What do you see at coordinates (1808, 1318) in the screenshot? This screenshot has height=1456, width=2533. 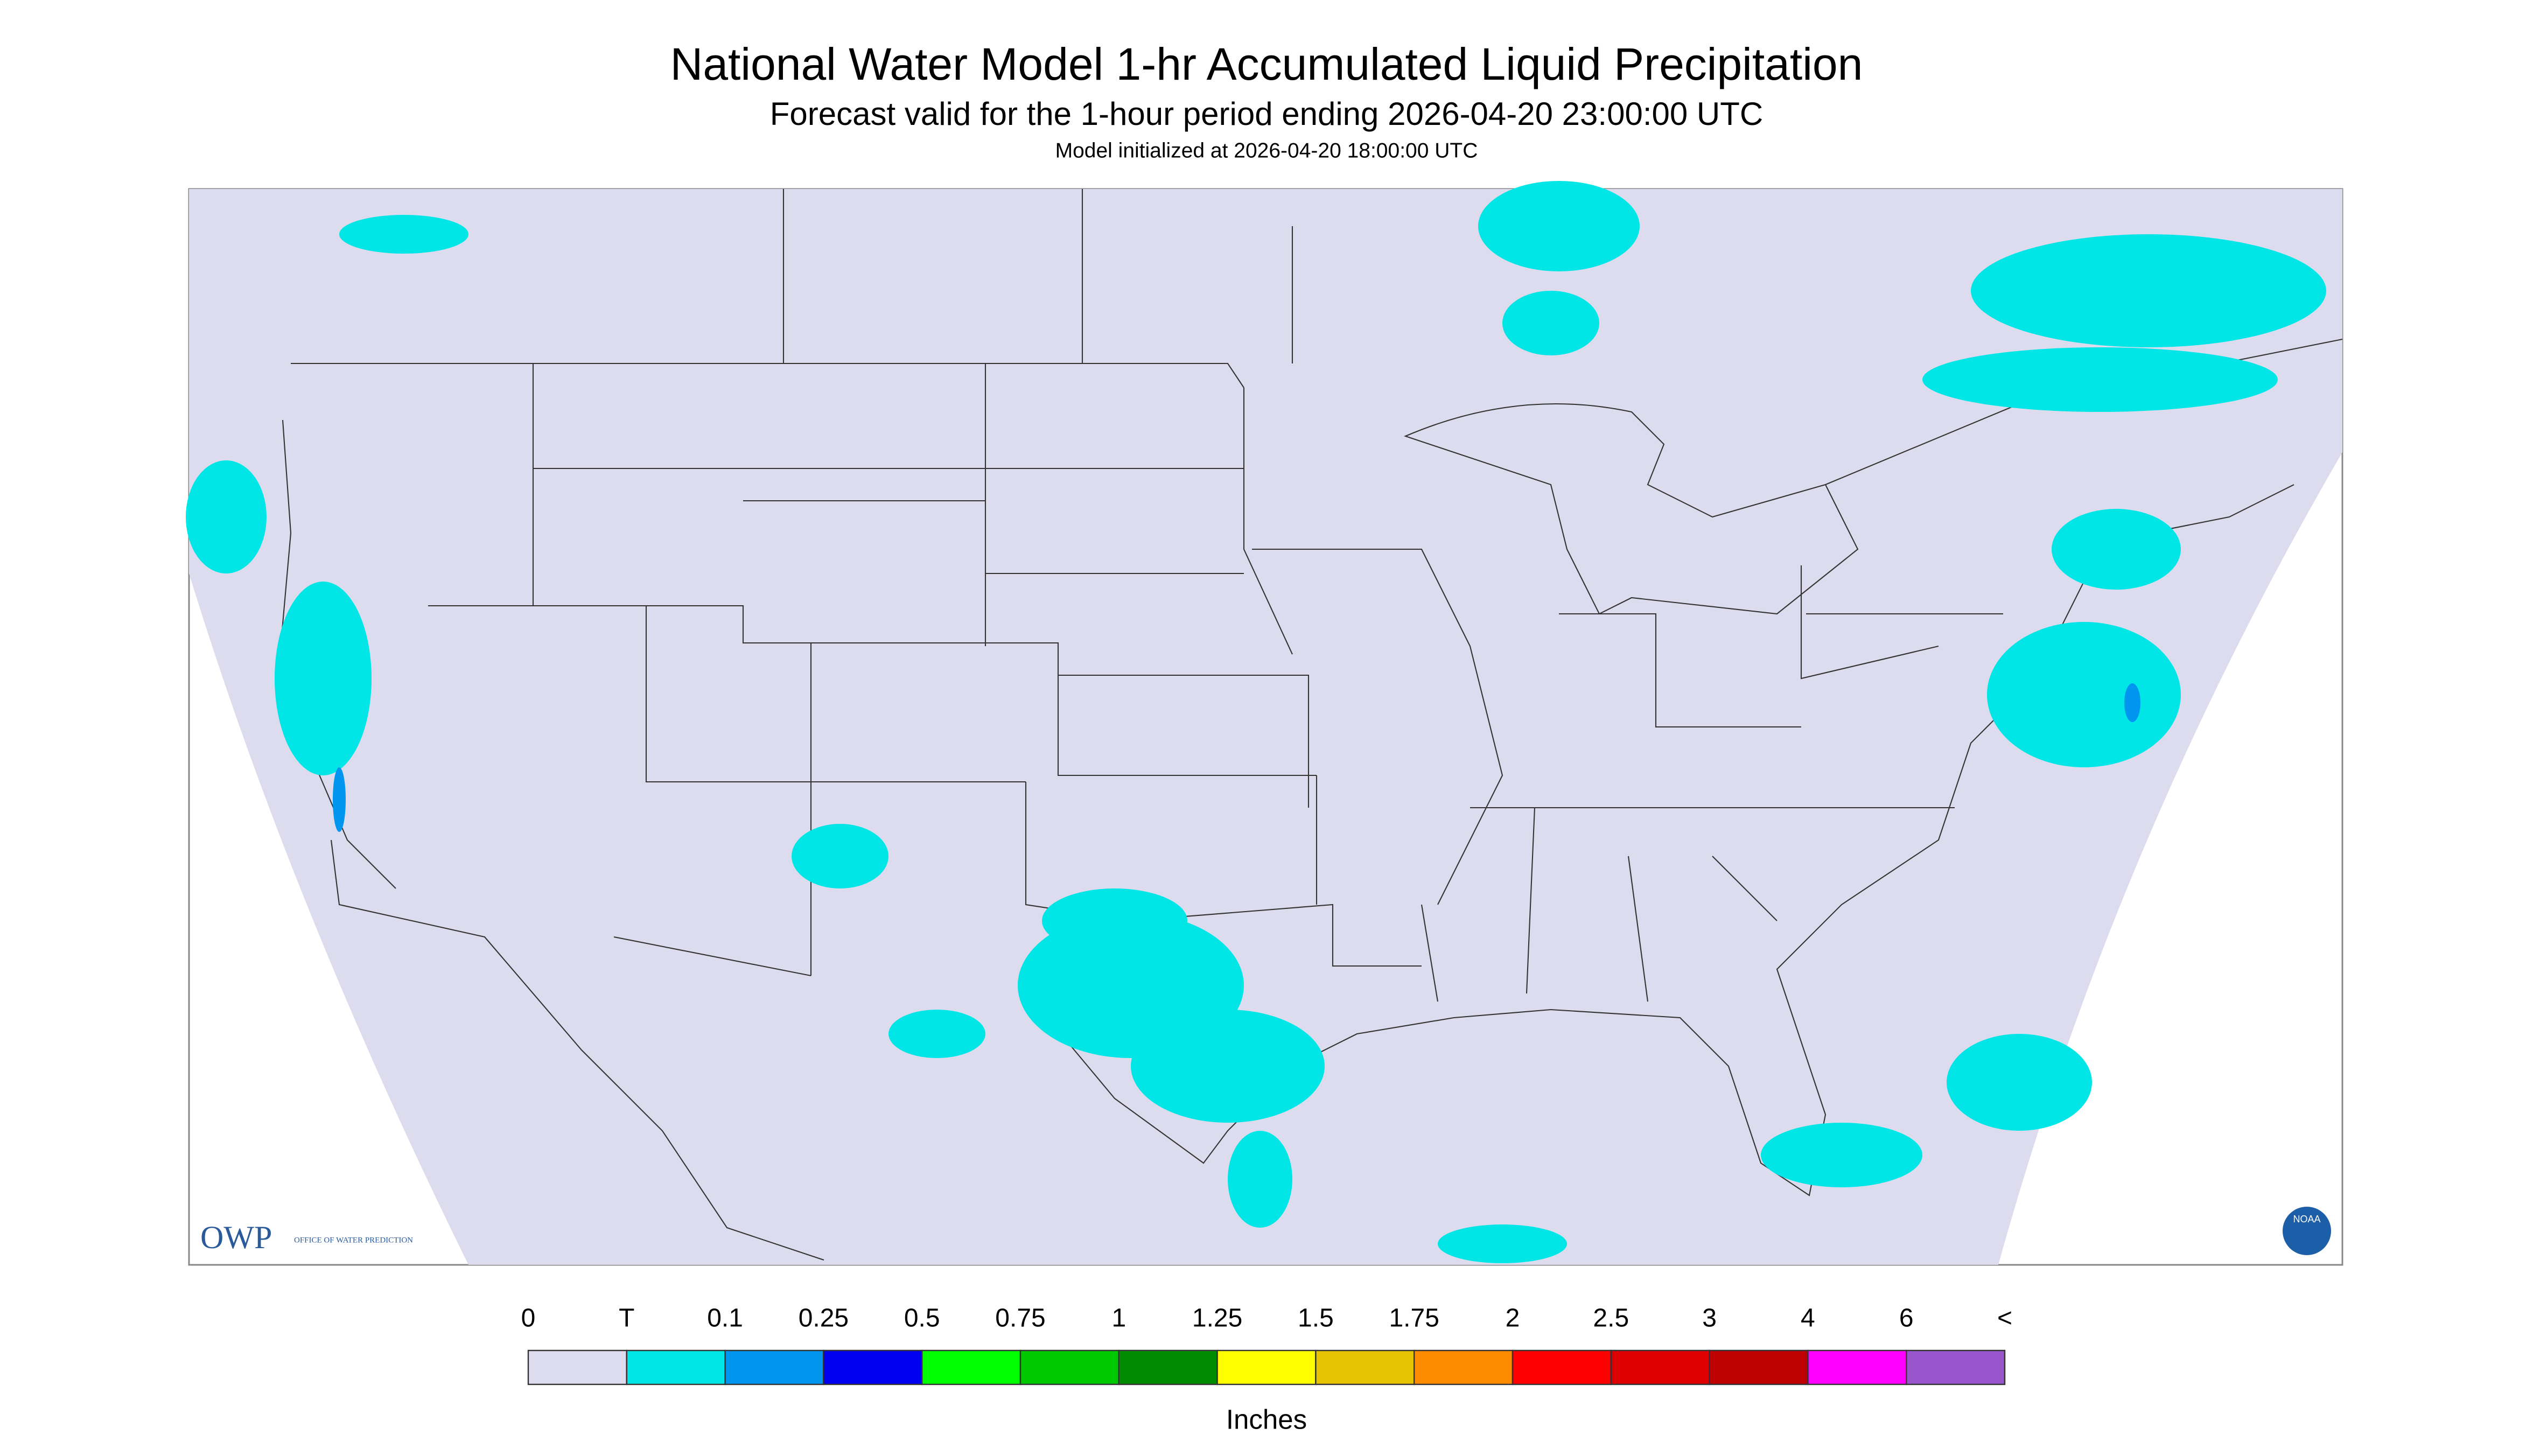 I see `legend-label: 4` at bounding box center [1808, 1318].